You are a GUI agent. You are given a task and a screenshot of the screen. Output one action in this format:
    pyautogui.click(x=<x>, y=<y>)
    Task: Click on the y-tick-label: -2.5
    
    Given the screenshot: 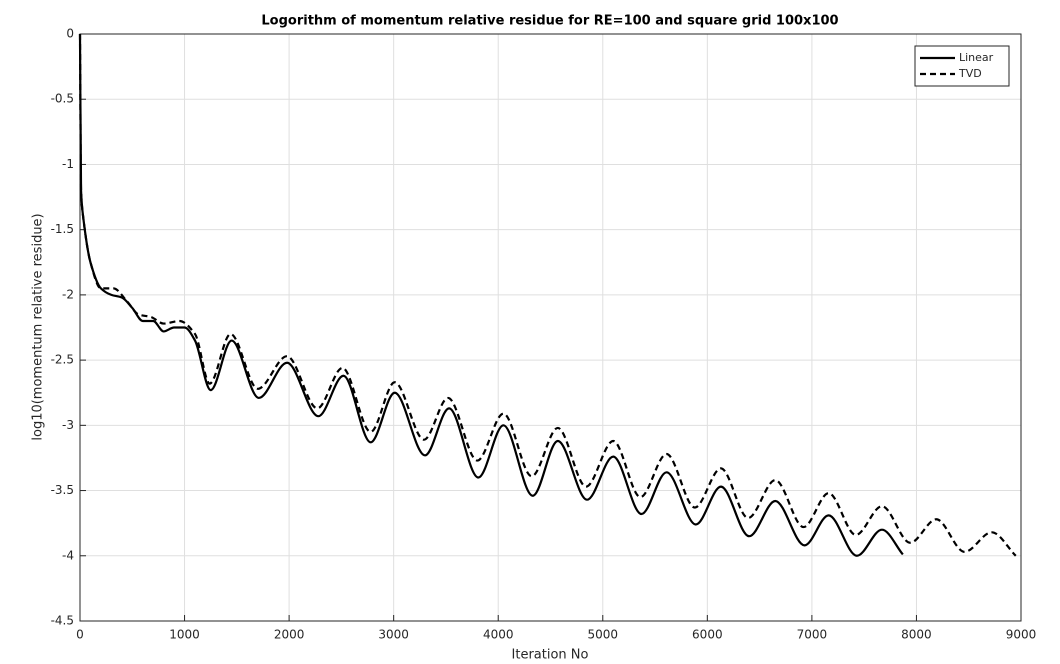 What is the action you would take?
    pyautogui.click(x=62, y=360)
    